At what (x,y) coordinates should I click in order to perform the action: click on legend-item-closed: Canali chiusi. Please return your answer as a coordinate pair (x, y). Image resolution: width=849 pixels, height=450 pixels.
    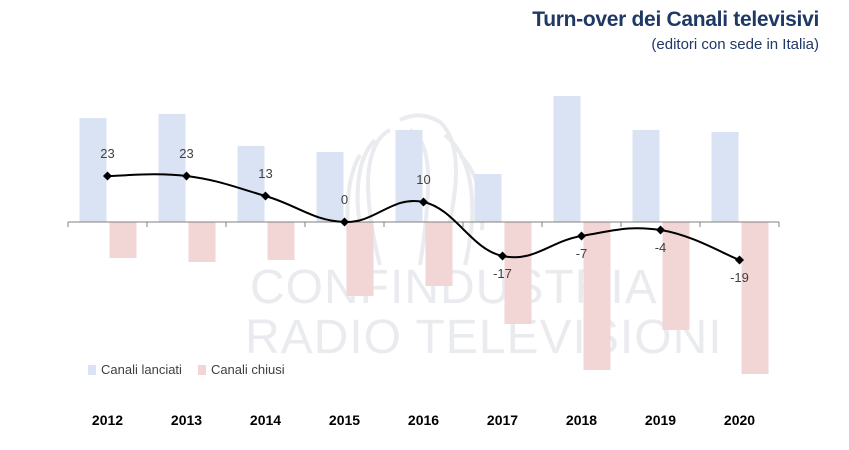
    Looking at the image, I should click on (241, 369).